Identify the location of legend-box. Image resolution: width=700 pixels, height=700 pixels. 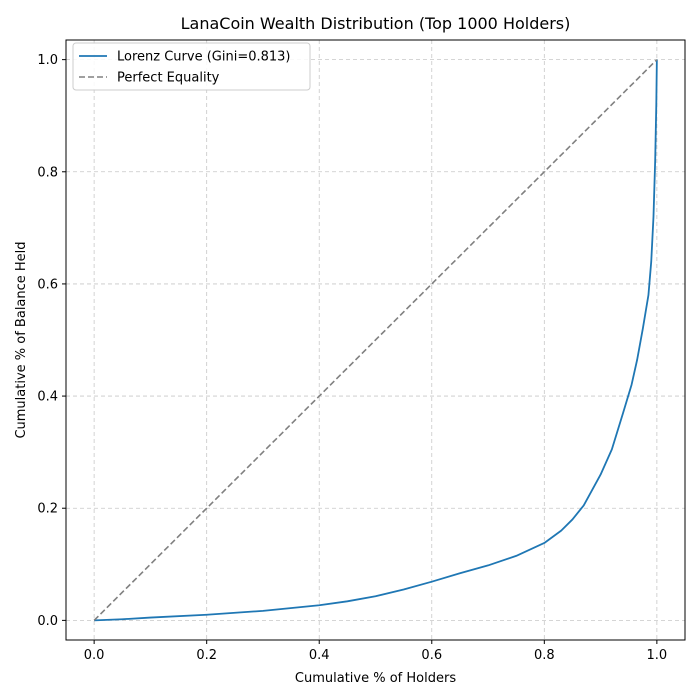
(191, 66).